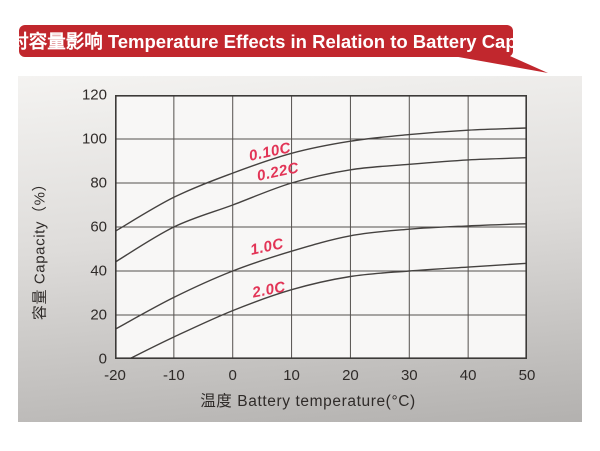 Image resolution: width=600 pixels, height=451 pixels. Describe the element at coordinates (232, 375) in the screenshot. I see `x-tick-label-0: 0` at that location.